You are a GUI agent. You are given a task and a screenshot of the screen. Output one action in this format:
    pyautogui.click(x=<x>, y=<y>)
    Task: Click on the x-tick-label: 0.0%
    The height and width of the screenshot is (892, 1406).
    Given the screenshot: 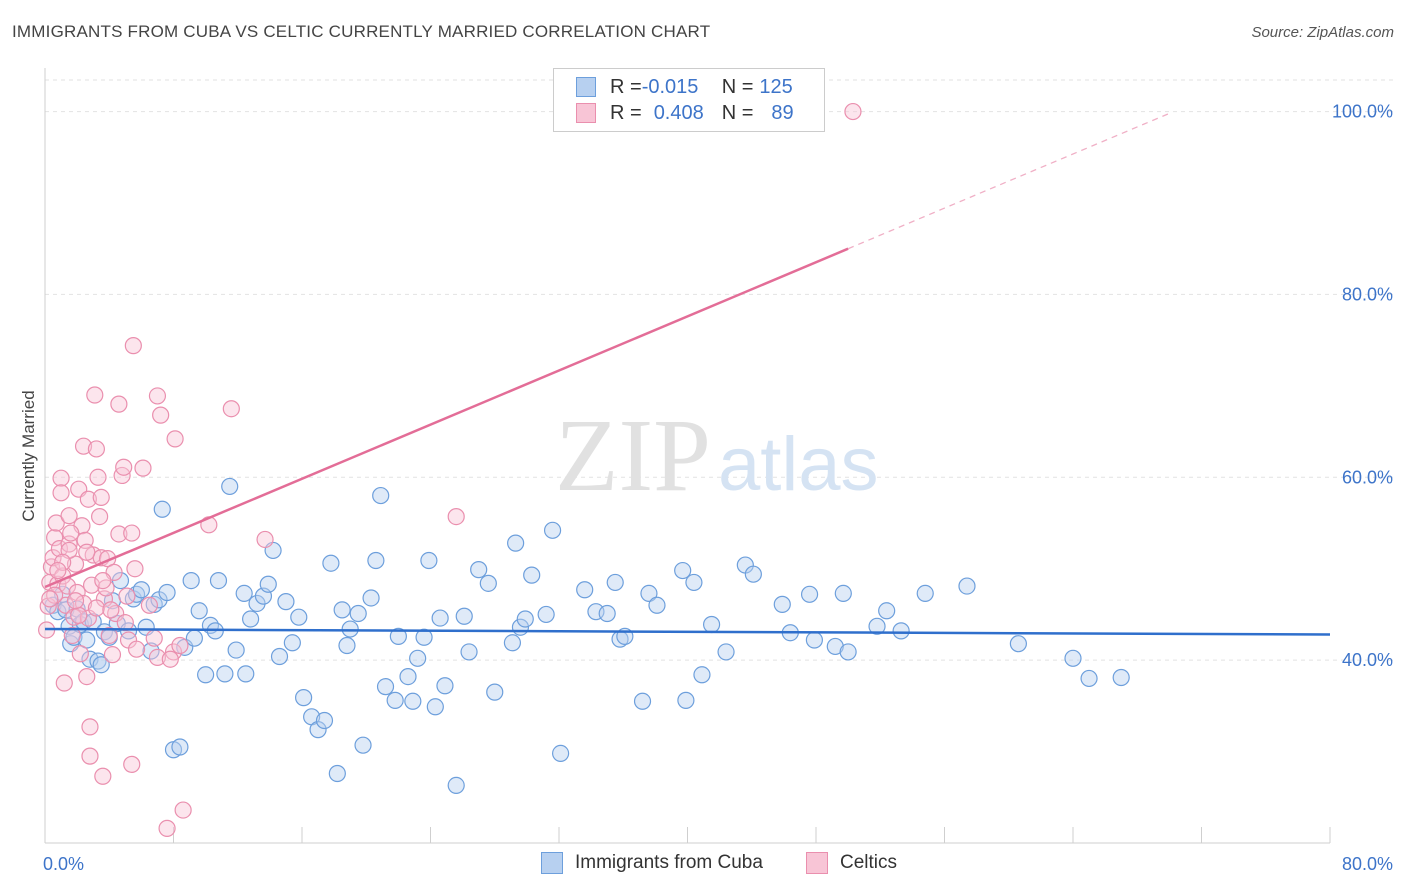 What is the action you would take?
    pyautogui.click(x=63, y=864)
    